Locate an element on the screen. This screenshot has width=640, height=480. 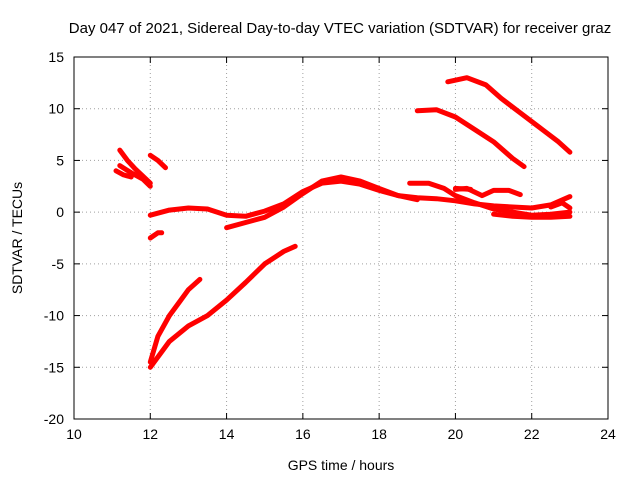
y-tick-label: 0 is located at coordinates (60, 212).